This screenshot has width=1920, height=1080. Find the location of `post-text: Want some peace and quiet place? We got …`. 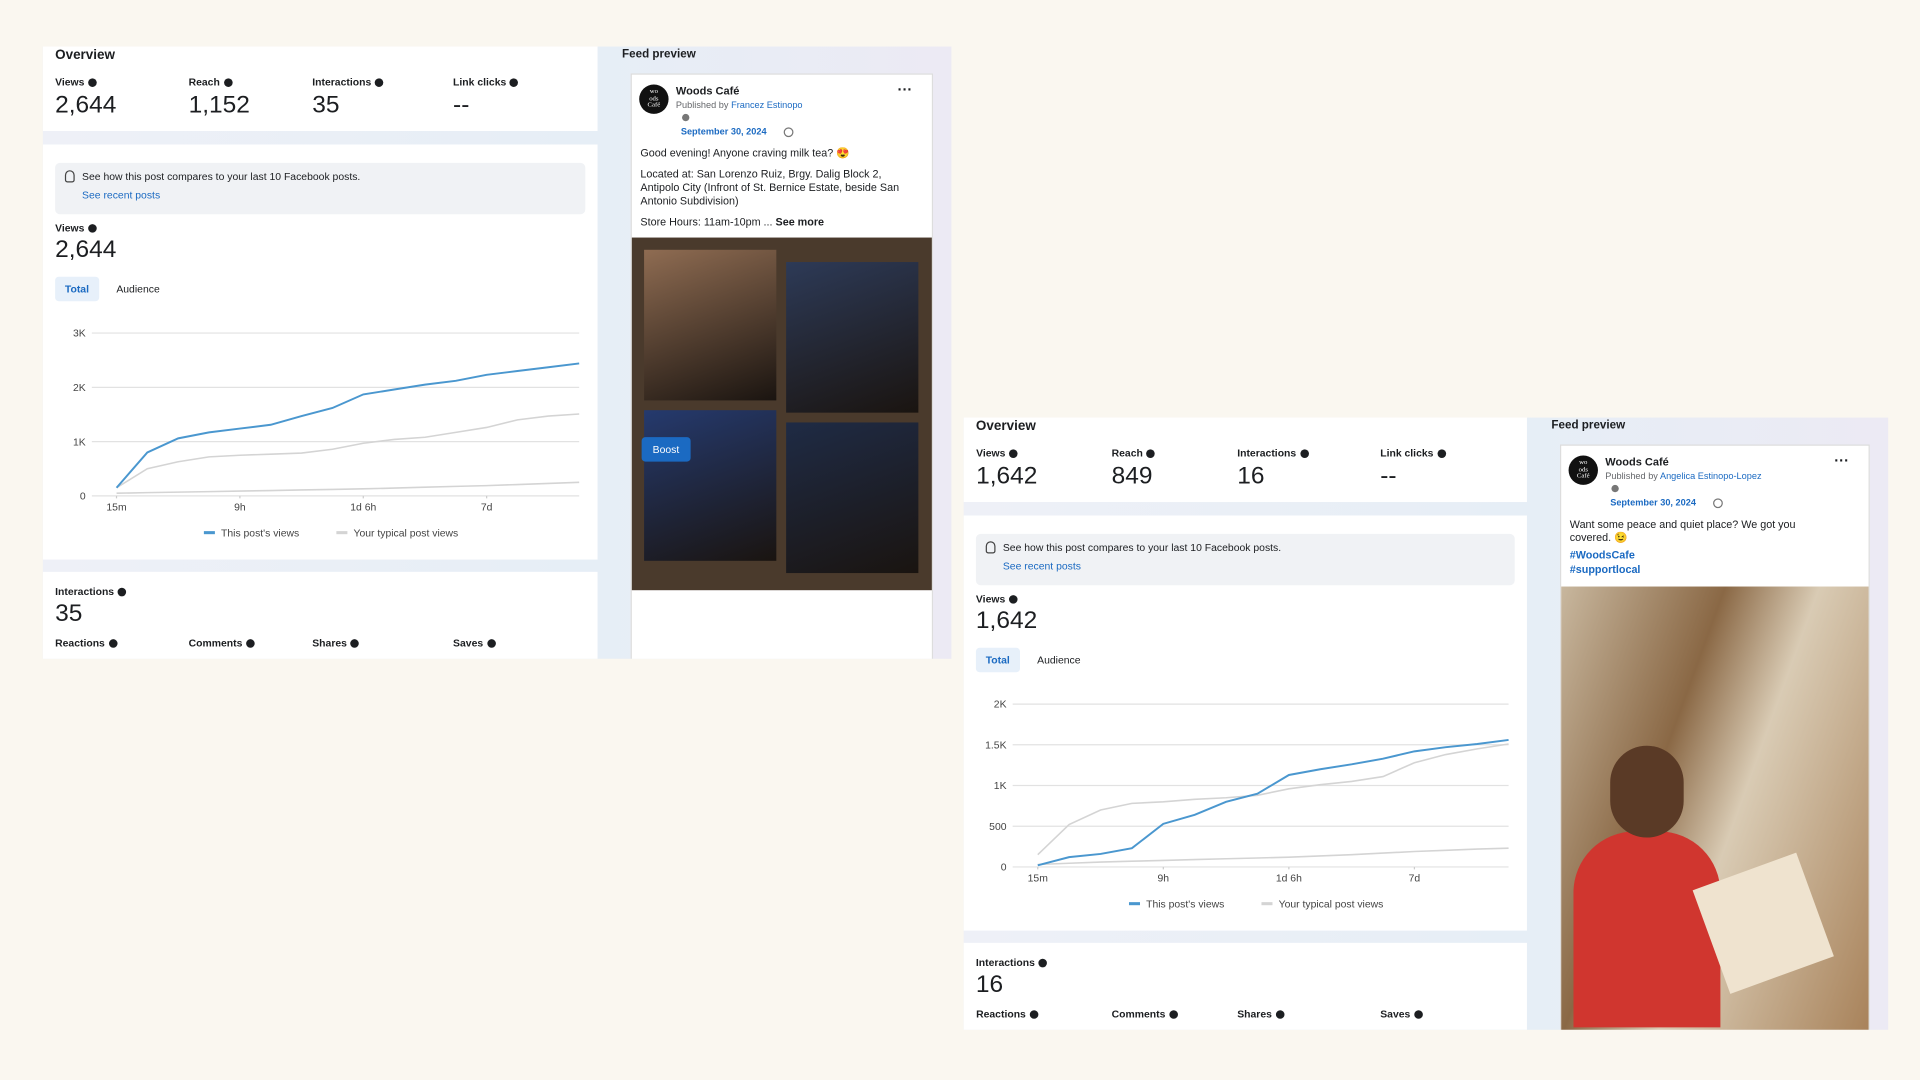

post-text: Want some peace and quiet place? We got … is located at coordinates (1682, 524).